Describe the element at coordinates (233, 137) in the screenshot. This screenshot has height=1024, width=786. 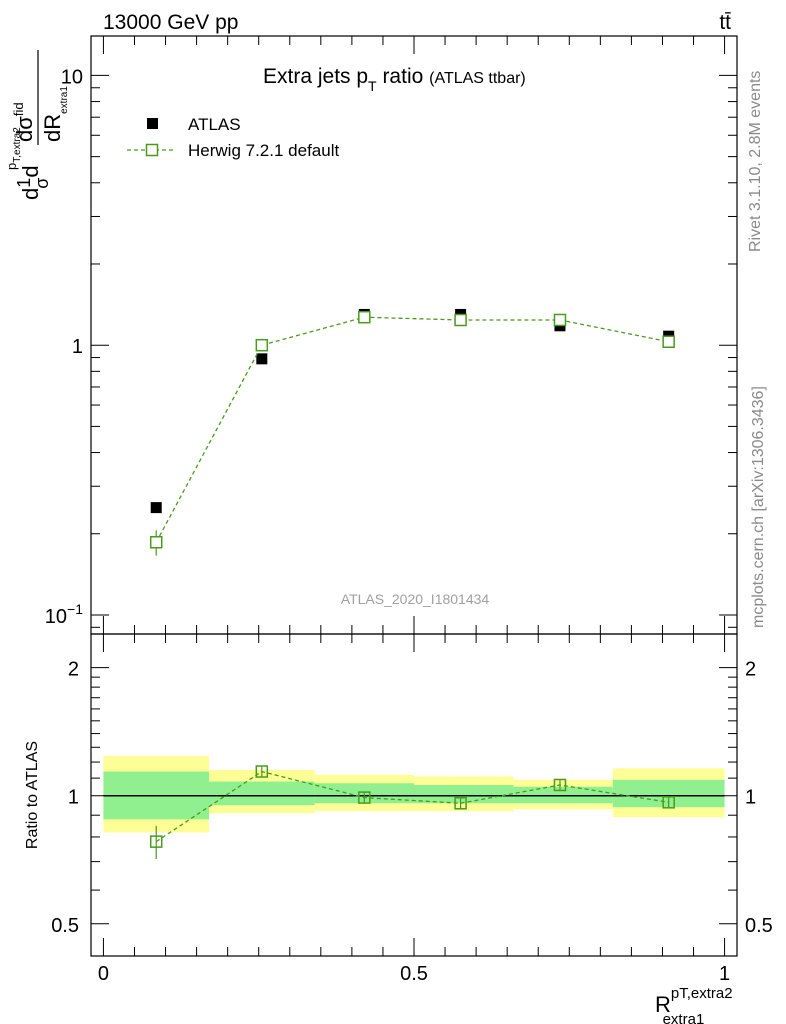
I see `legend: ATLAS Herwig 7.2.1 default` at that location.